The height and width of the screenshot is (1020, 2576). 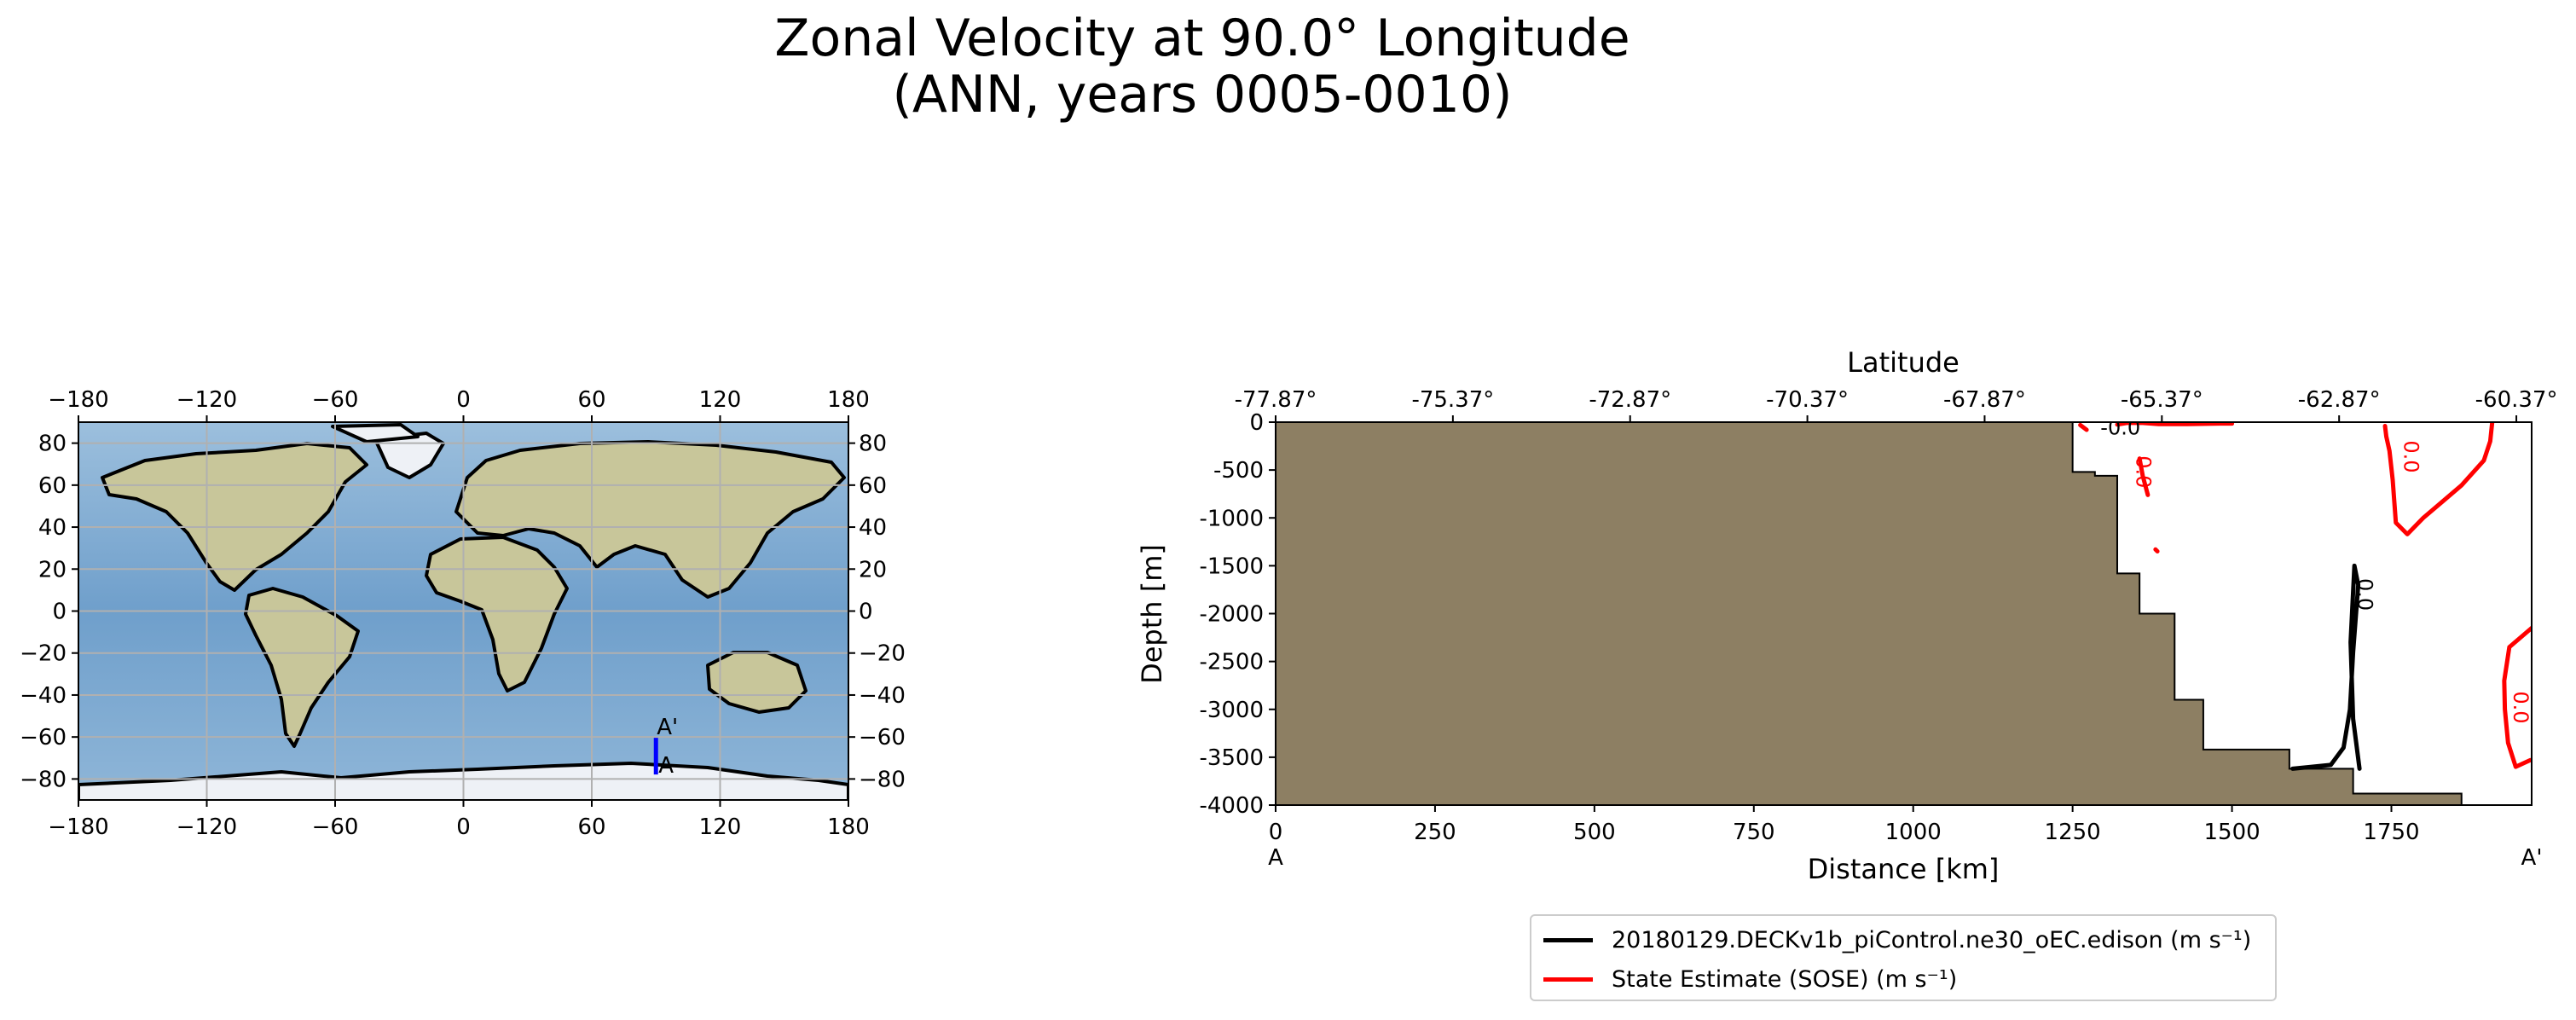 What do you see at coordinates (335, 827) in the screenshot?
I see `map-xtick-label-bottom: −60` at bounding box center [335, 827].